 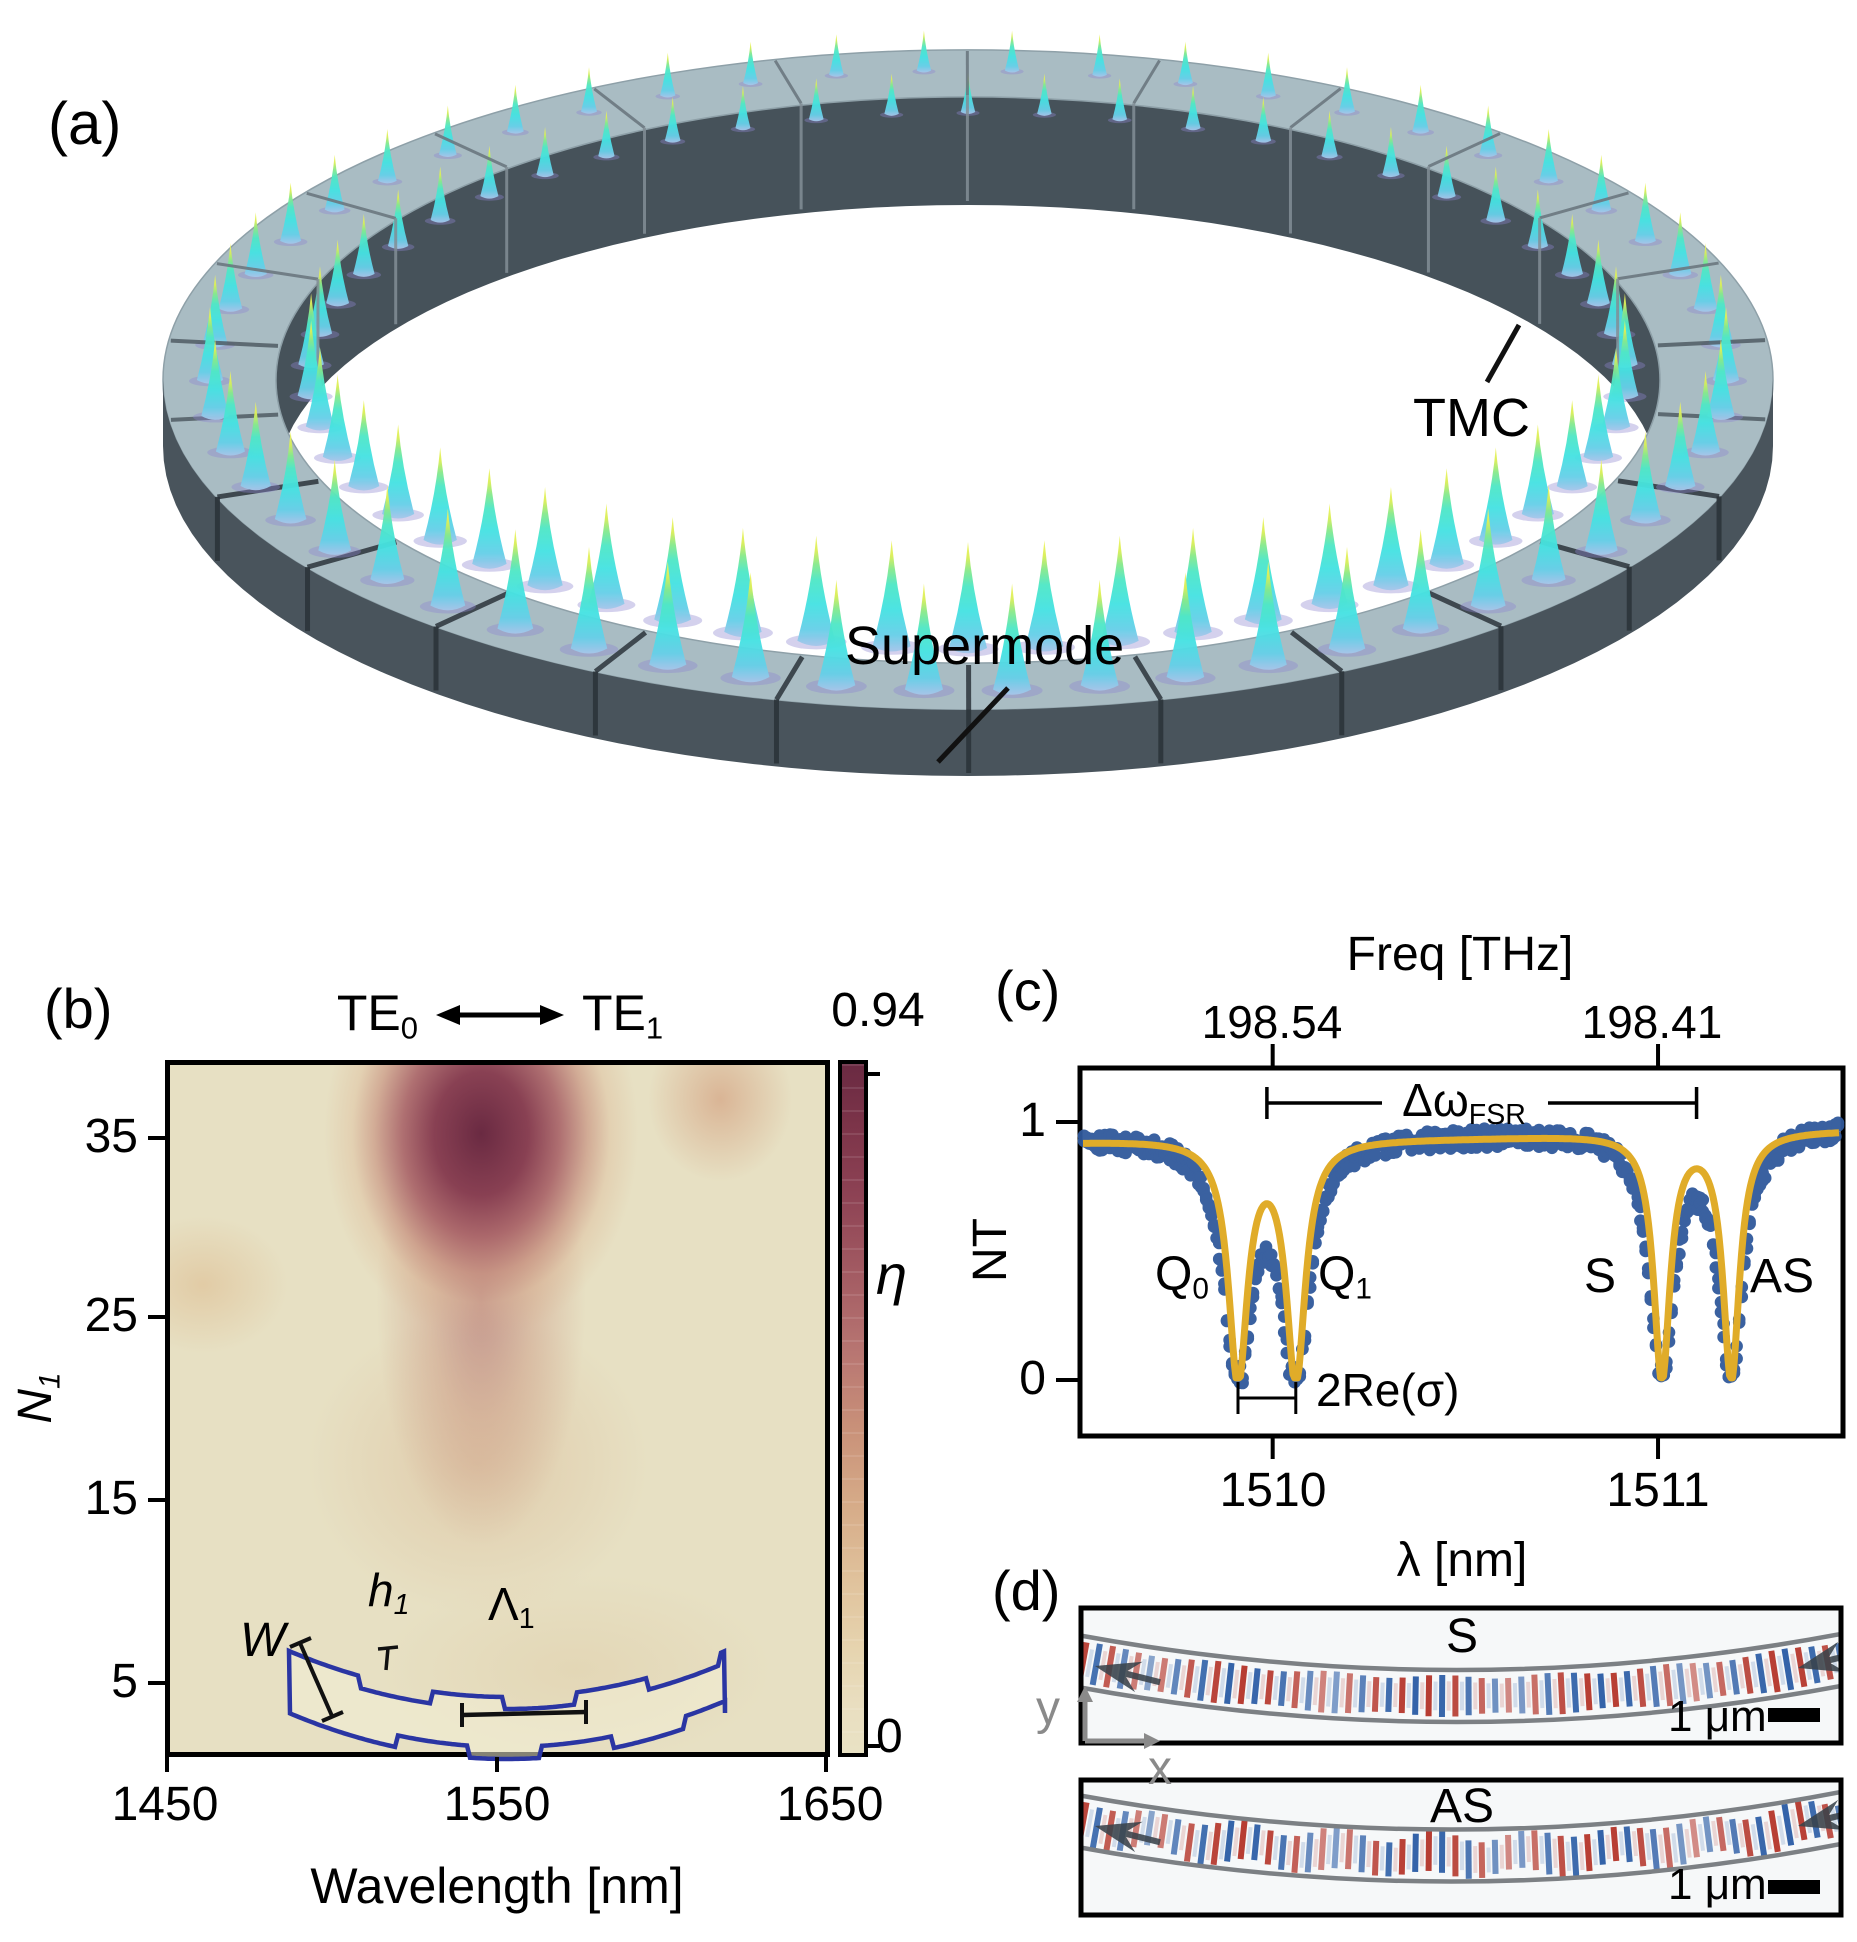 I want to click on panel-b-title: TE0 TE1, so click(x=500, y=1015).